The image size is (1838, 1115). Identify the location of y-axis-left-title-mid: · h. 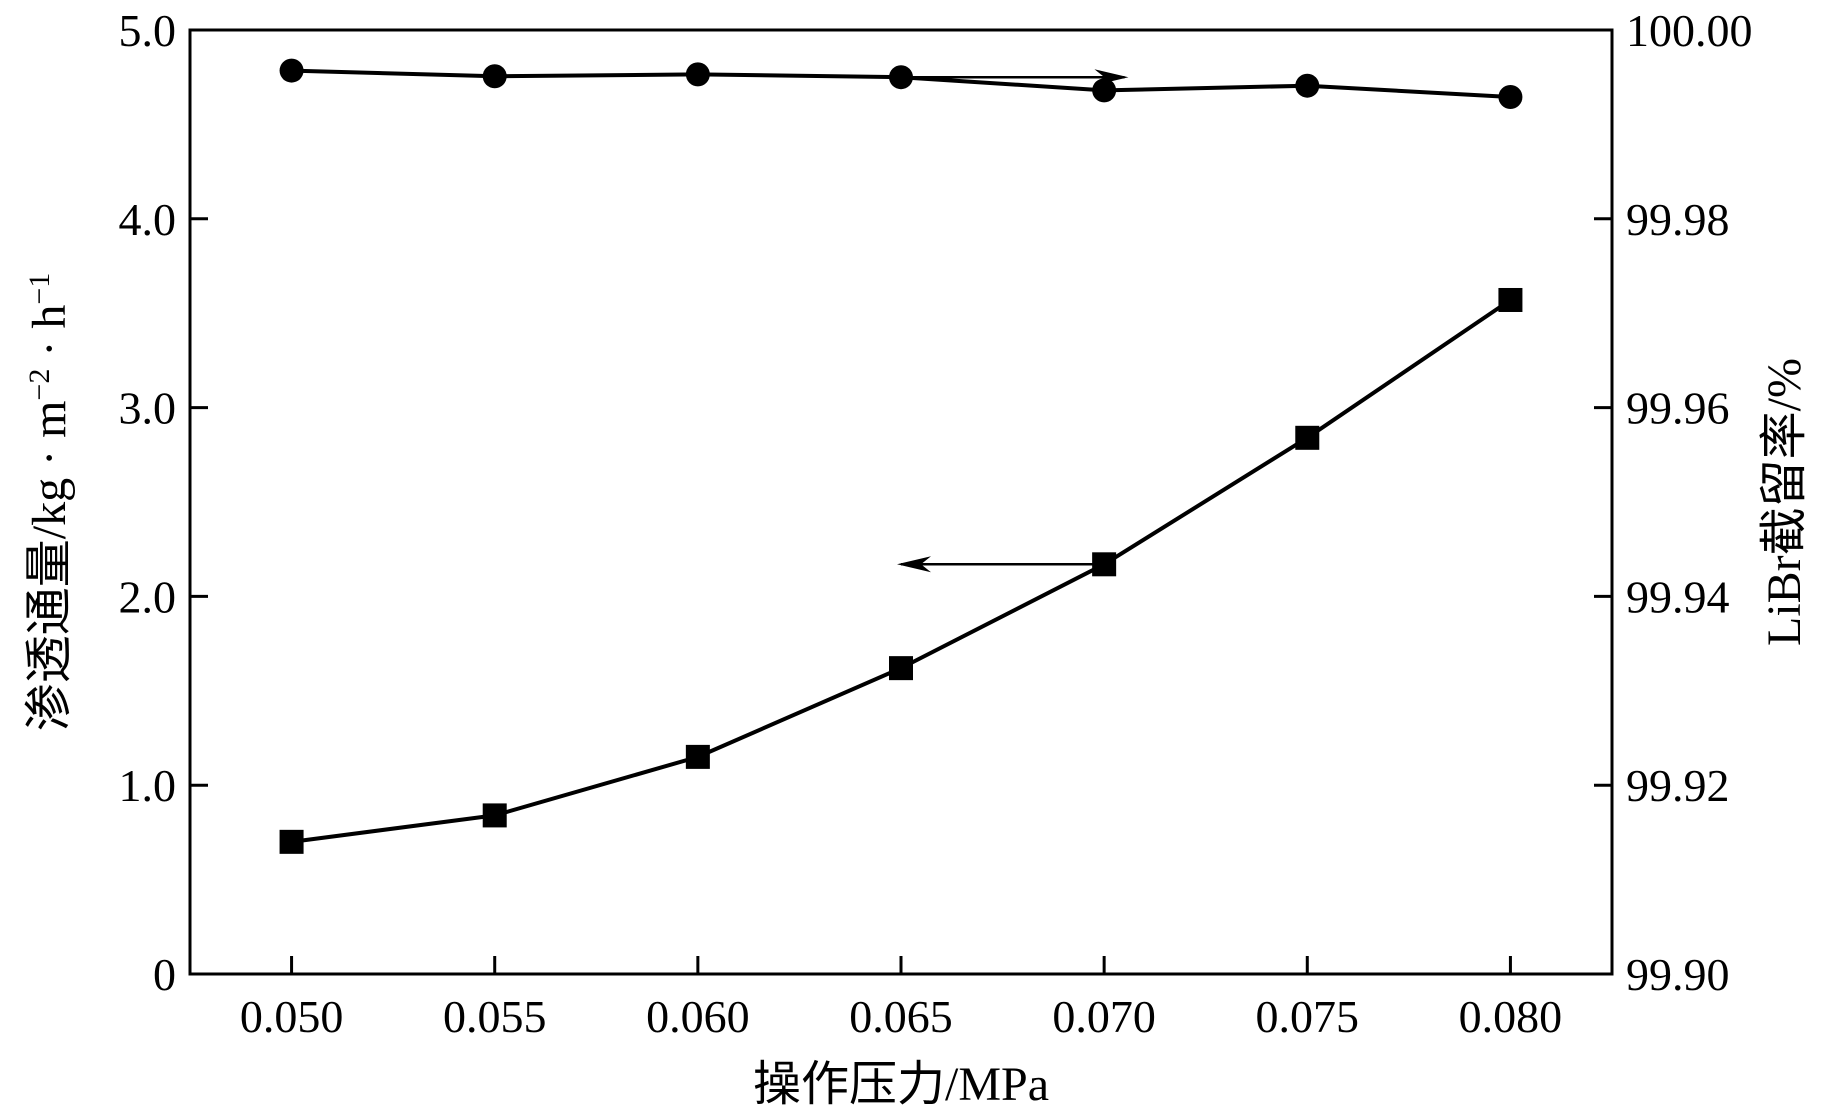
(49, 337).